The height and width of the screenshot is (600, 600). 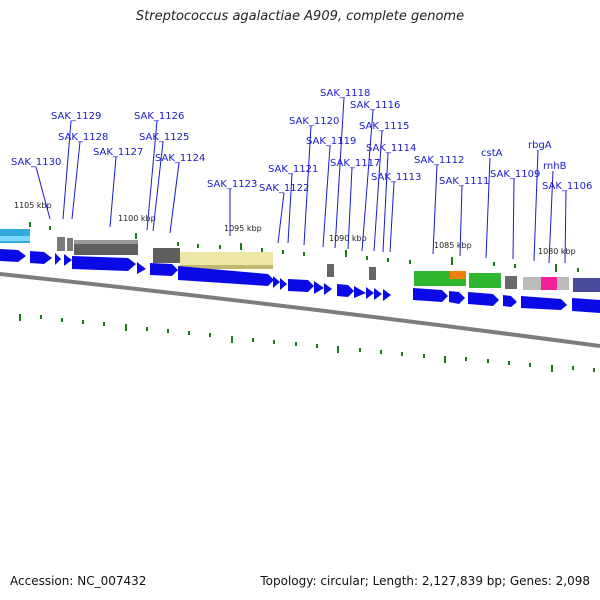 I want to click on kbp-label: 1105 kbp, so click(x=33, y=205).